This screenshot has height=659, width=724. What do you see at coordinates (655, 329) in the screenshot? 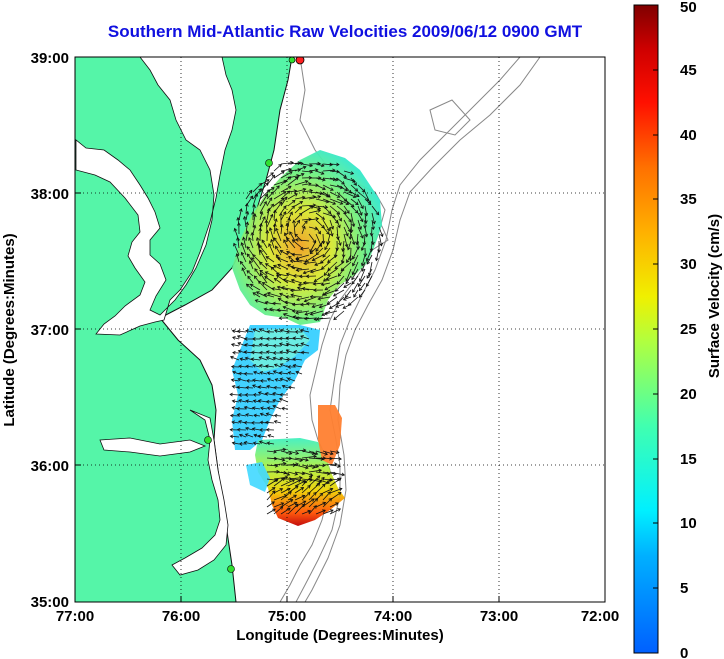
I see `colorbar-ticks` at bounding box center [655, 329].